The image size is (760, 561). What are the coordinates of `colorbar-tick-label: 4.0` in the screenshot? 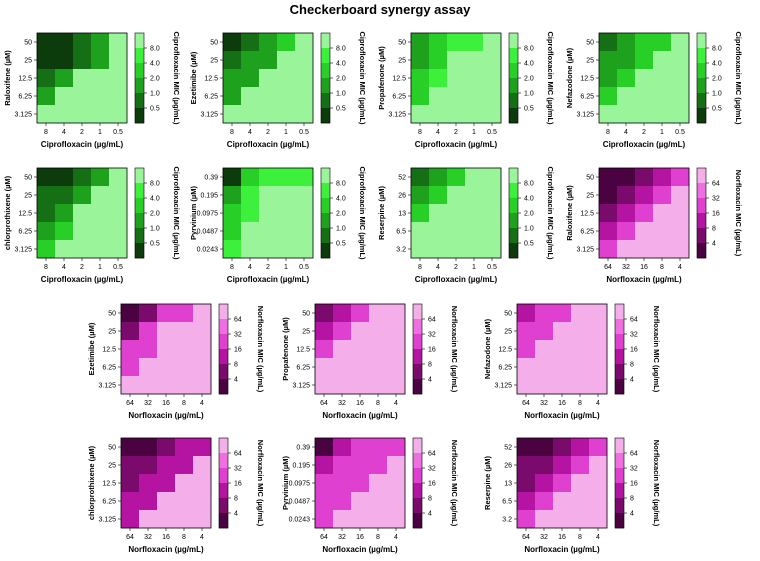 It's located at (717, 64).